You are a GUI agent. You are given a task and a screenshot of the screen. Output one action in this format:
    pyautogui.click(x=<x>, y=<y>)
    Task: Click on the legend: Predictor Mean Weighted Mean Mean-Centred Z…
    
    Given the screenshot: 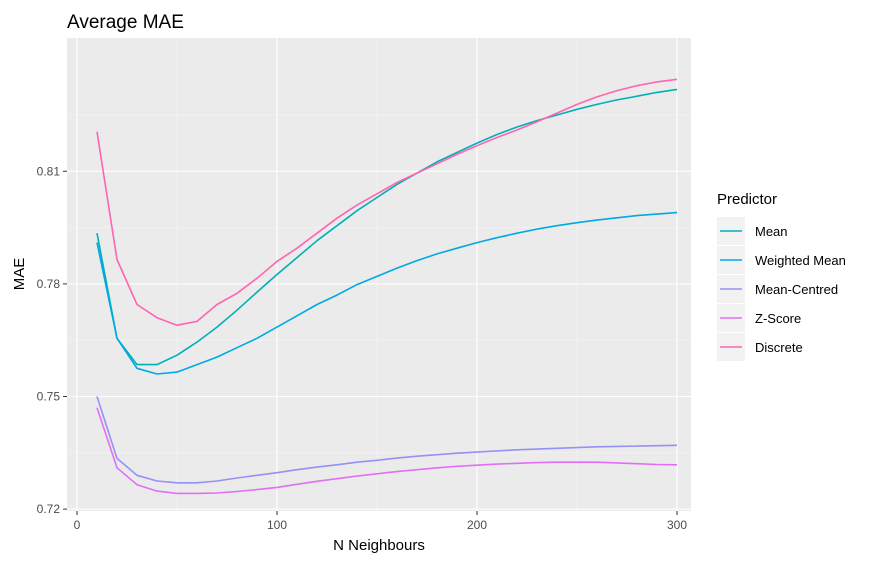 What is the action you would take?
    pyautogui.click(x=781, y=276)
    